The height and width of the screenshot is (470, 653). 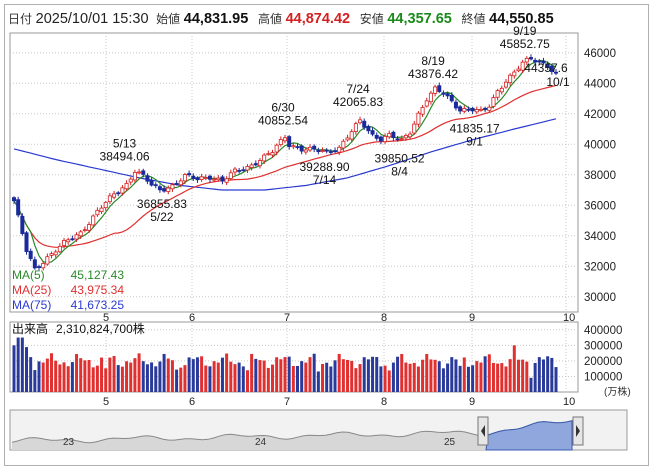 I want to click on volume-value: 2,310,824,700株, so click(x=100, y=328).